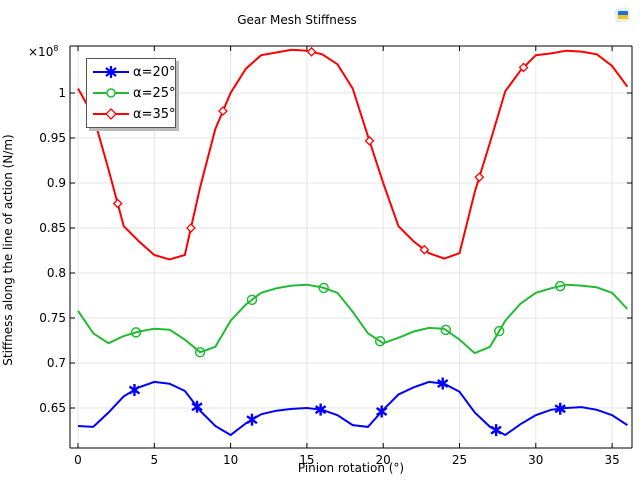  Describe the element at coordinates (623, 15) in the screenshot. I see `app-logo-icon` at that location.